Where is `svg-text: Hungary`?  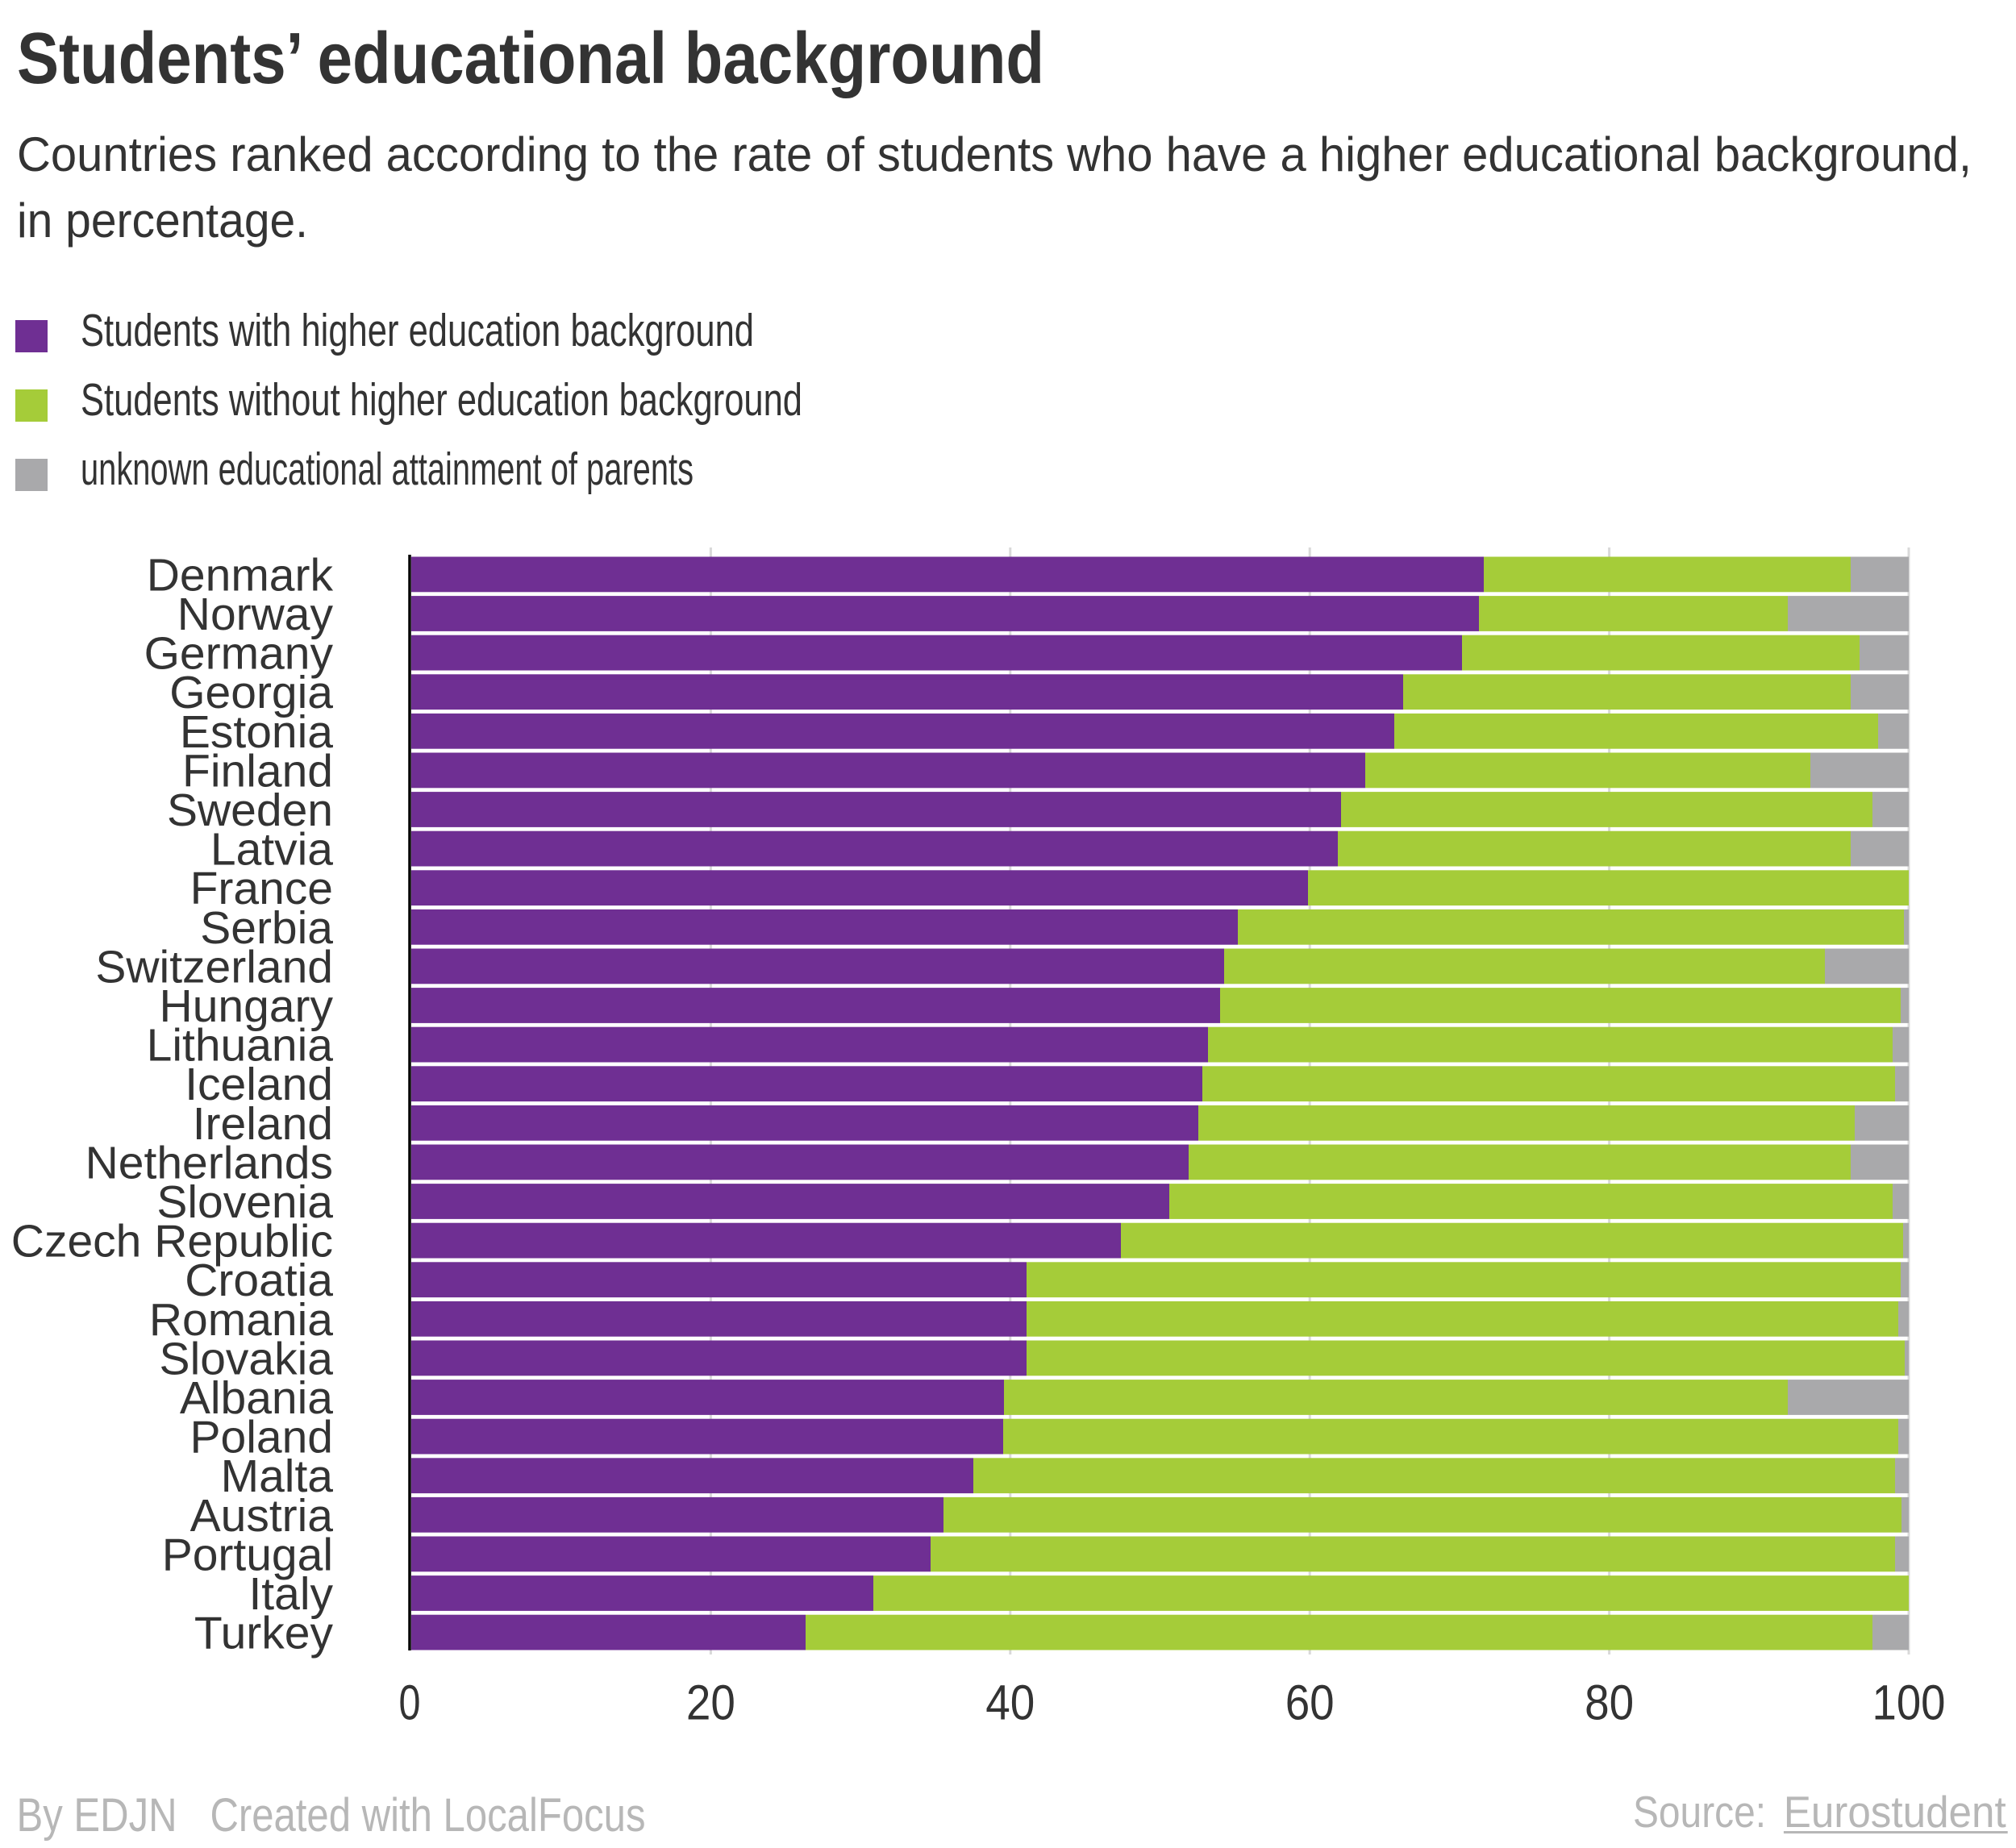 svg-text: Hungary is located at coordinates (247, 1006).